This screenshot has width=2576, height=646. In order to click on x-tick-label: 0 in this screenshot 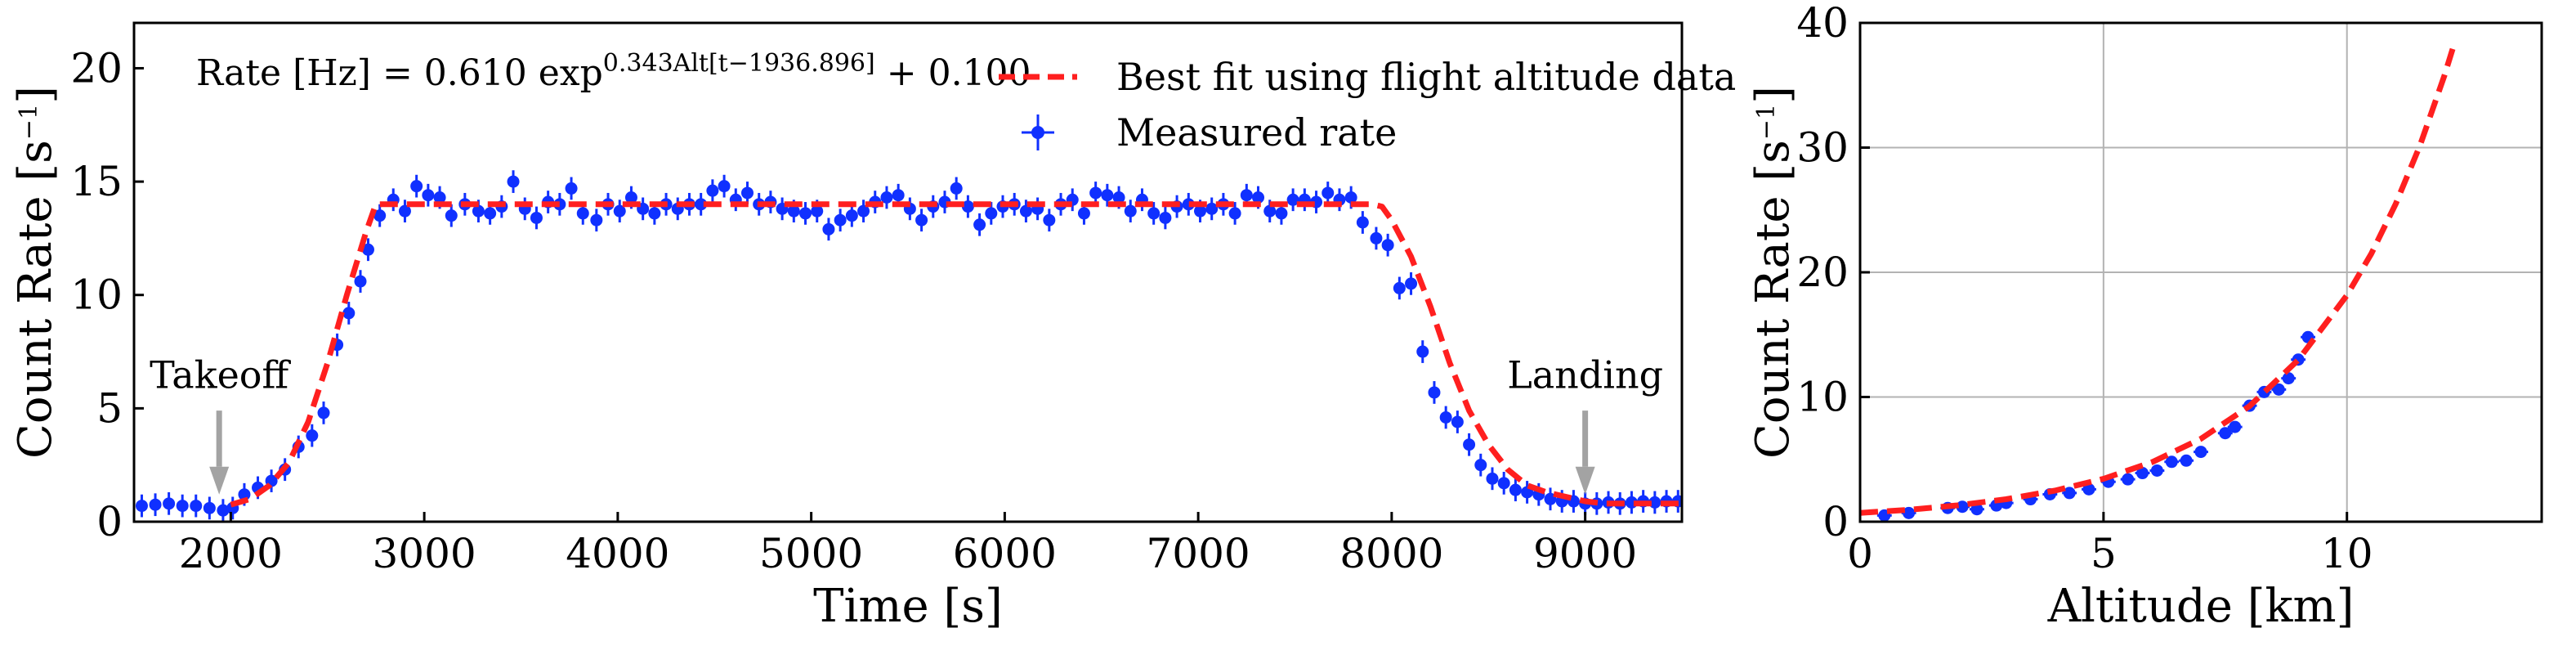, I will do `click(1860, 553)`.